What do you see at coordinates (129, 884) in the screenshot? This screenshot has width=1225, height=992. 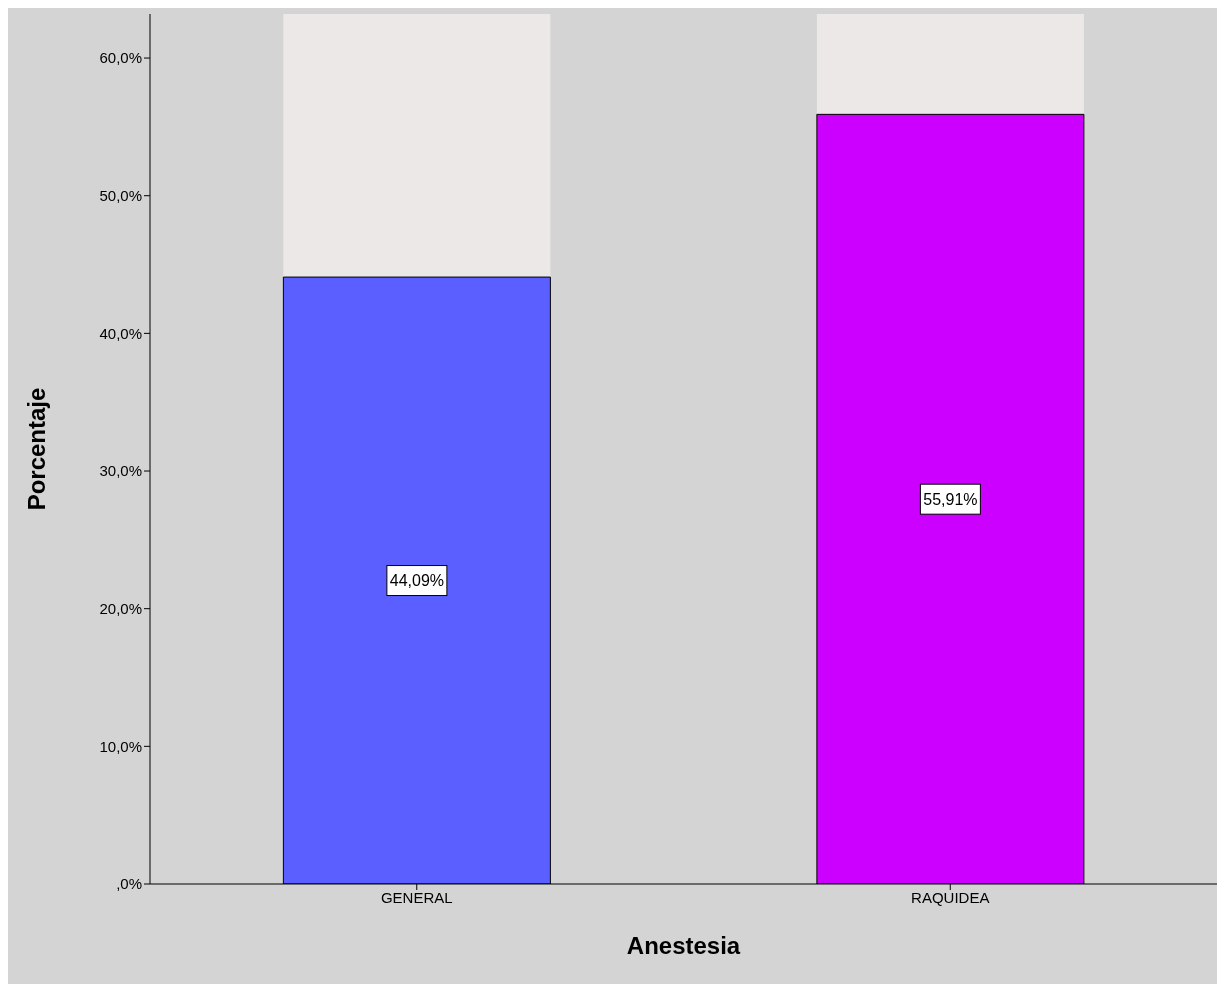 I see `y-tick-label: ,0%` at bounding box center [129, 884].